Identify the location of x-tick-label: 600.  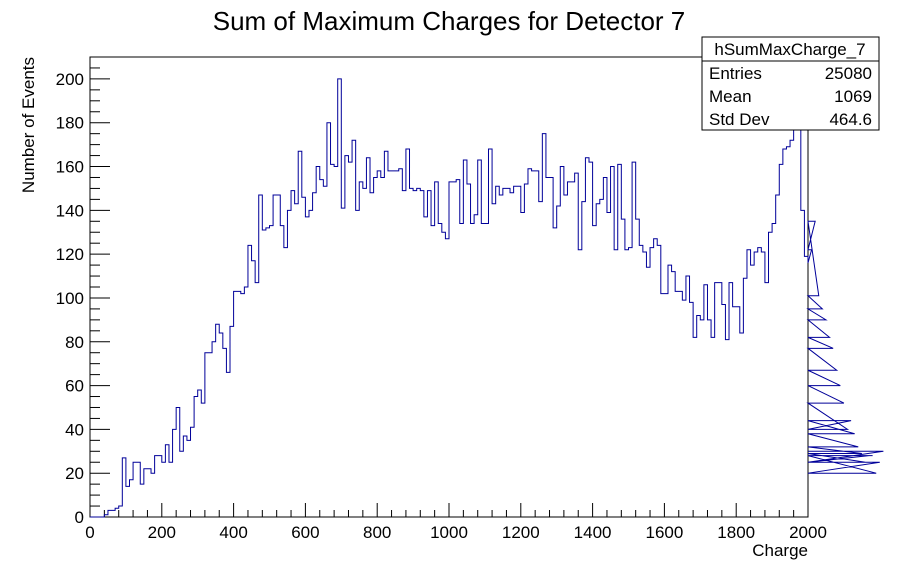
(305, 532).